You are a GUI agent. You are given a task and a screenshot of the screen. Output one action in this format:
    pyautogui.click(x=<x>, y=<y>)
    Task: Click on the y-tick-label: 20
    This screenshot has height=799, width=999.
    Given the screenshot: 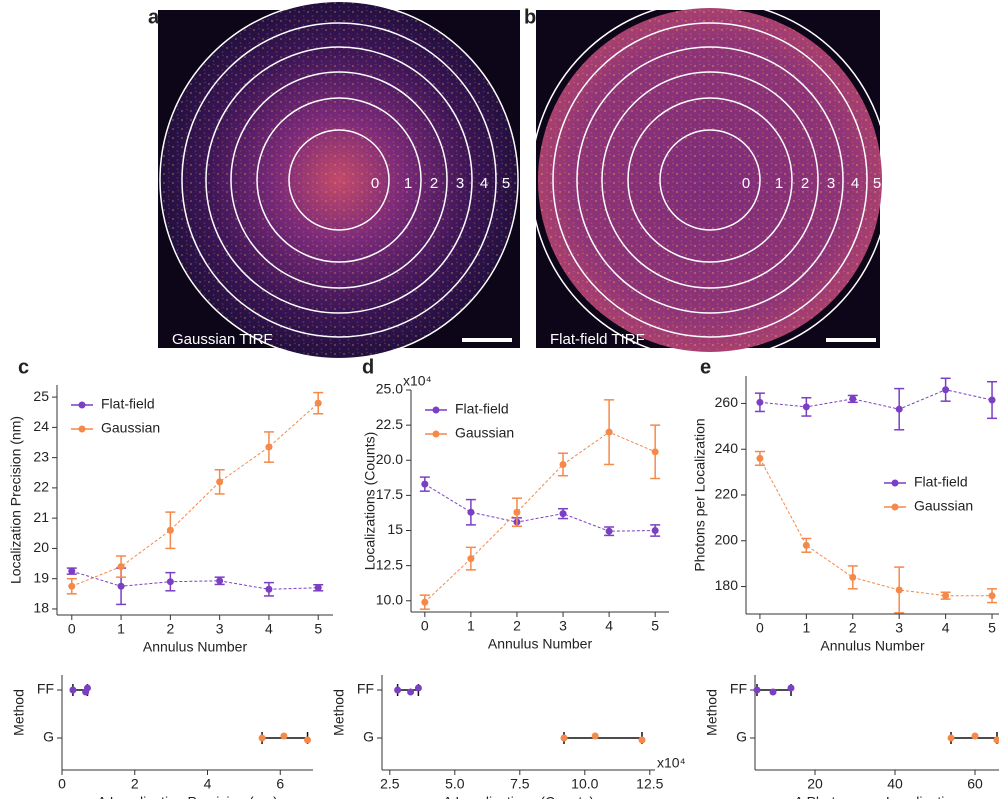 What is the action you would take?
    pyautogui.click(x=41, y=547)
    